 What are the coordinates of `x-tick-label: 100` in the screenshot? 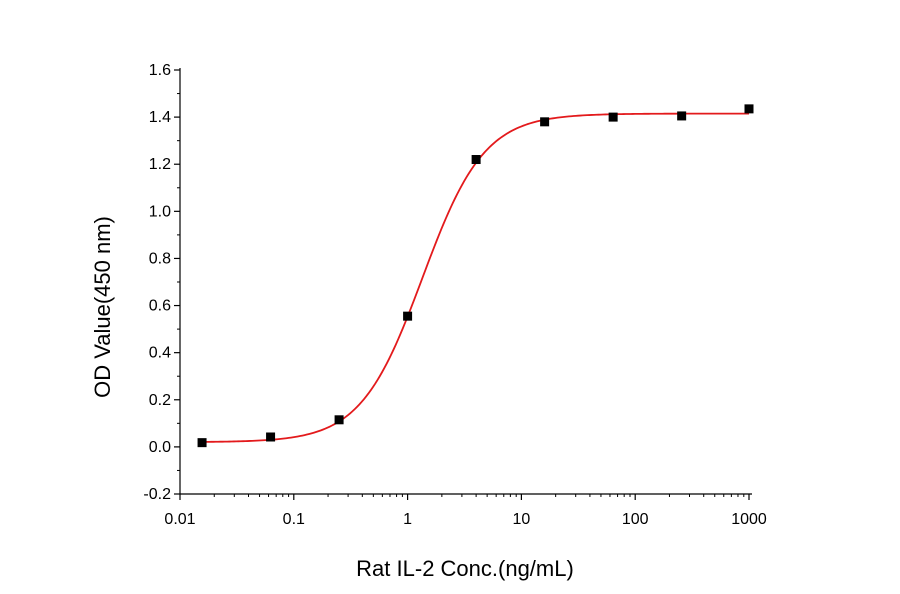 It's located at (635, 519).